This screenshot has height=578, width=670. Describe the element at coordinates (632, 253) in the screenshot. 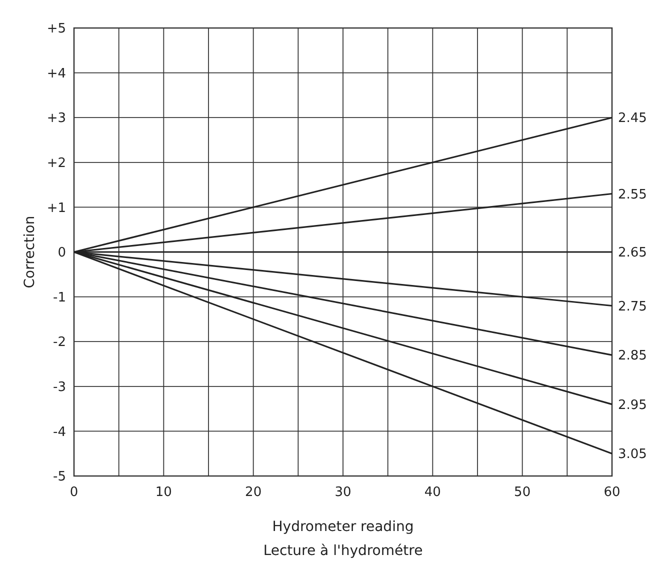

I see `series-label: 2.65` at that location.